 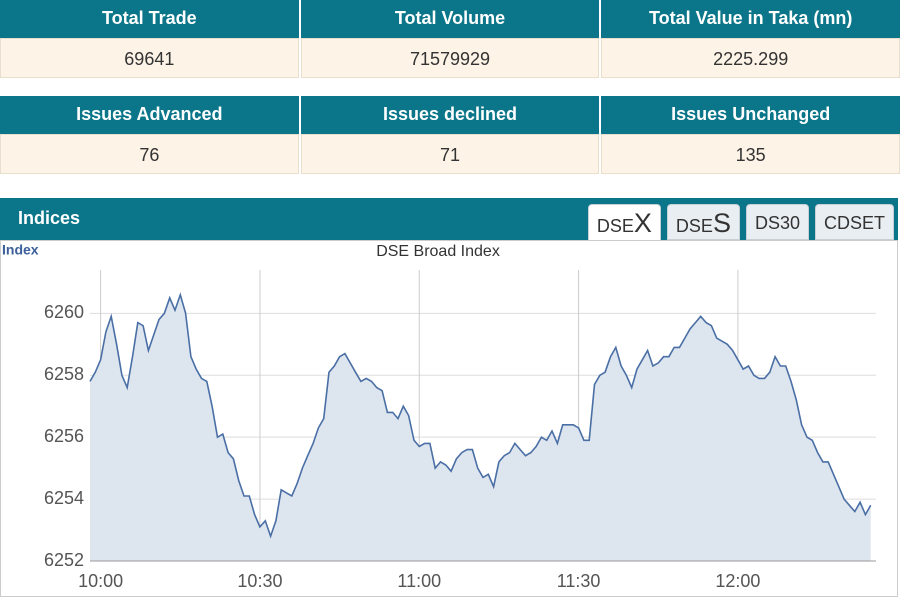 I want to click on cell: Total Value in Taka (mn), so click(x=750, y=19).